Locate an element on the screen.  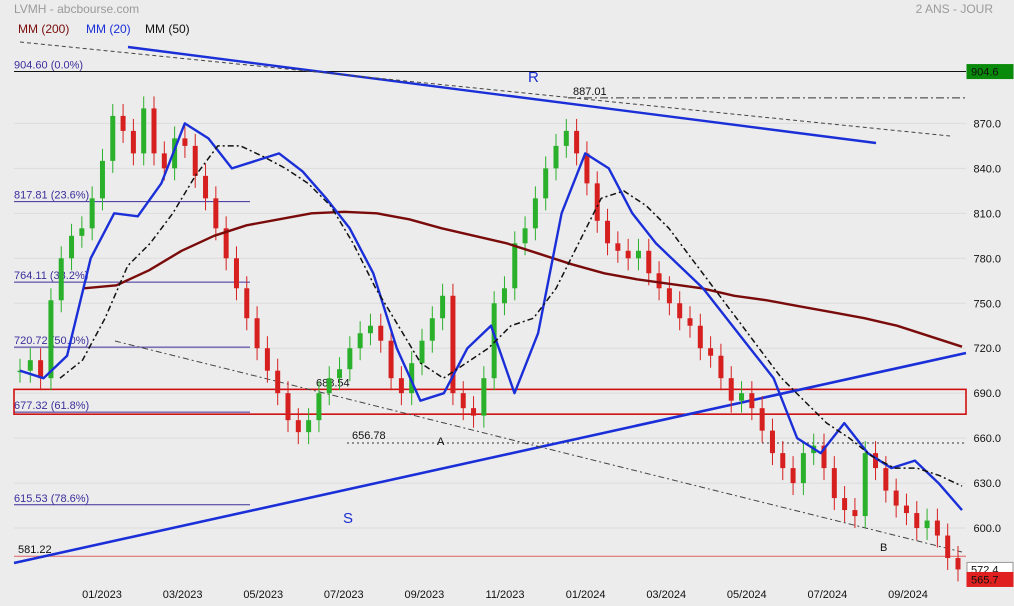
annotation-r: R is located at coordinates (533, 77).